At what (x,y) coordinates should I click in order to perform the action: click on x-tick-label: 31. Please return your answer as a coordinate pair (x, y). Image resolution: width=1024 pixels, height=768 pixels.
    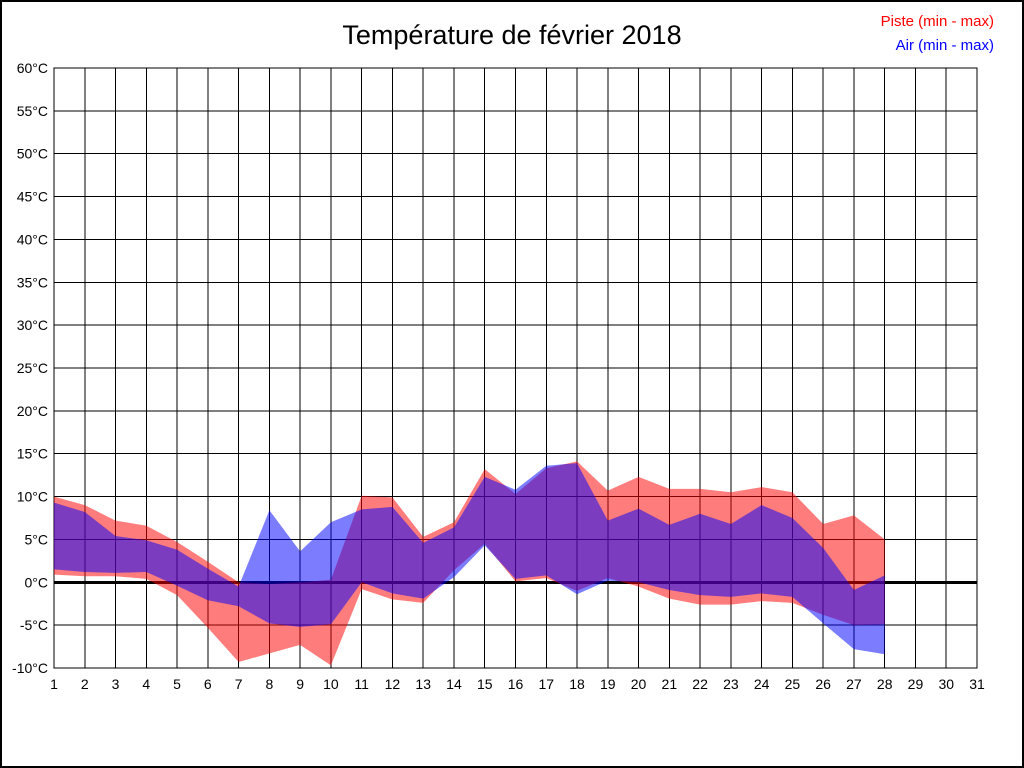
    Looking at the image, I should click on (977, 684).